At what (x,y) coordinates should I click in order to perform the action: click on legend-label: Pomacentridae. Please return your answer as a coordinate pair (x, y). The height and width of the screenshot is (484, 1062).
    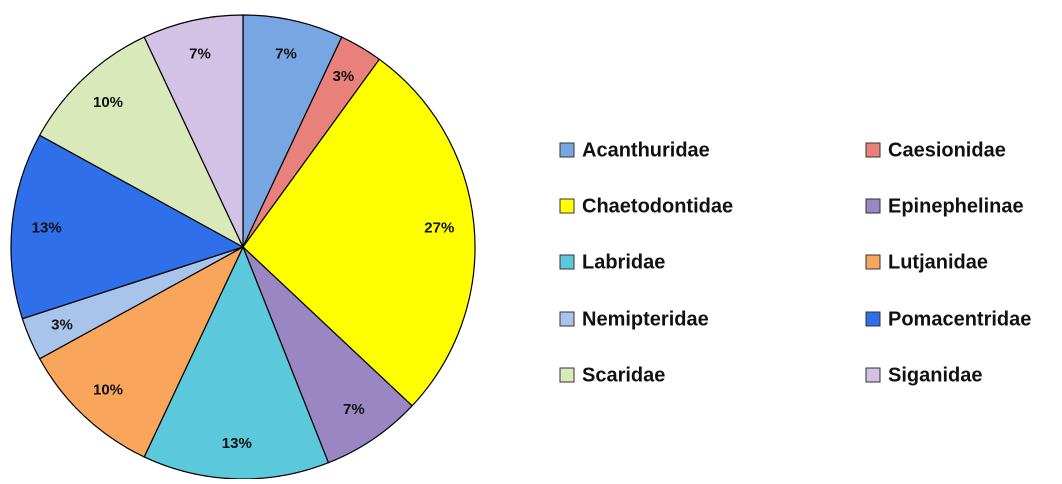
    Looking at the image, I should click on (959, 319).